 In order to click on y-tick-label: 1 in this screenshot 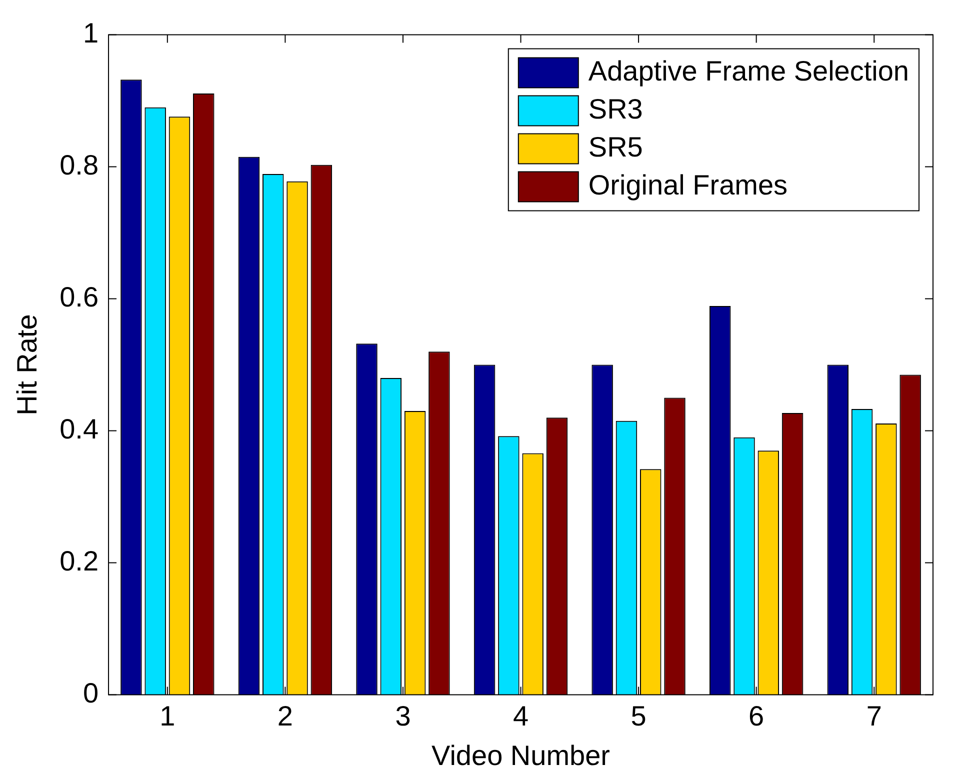, I will do `click(90, 33)`.